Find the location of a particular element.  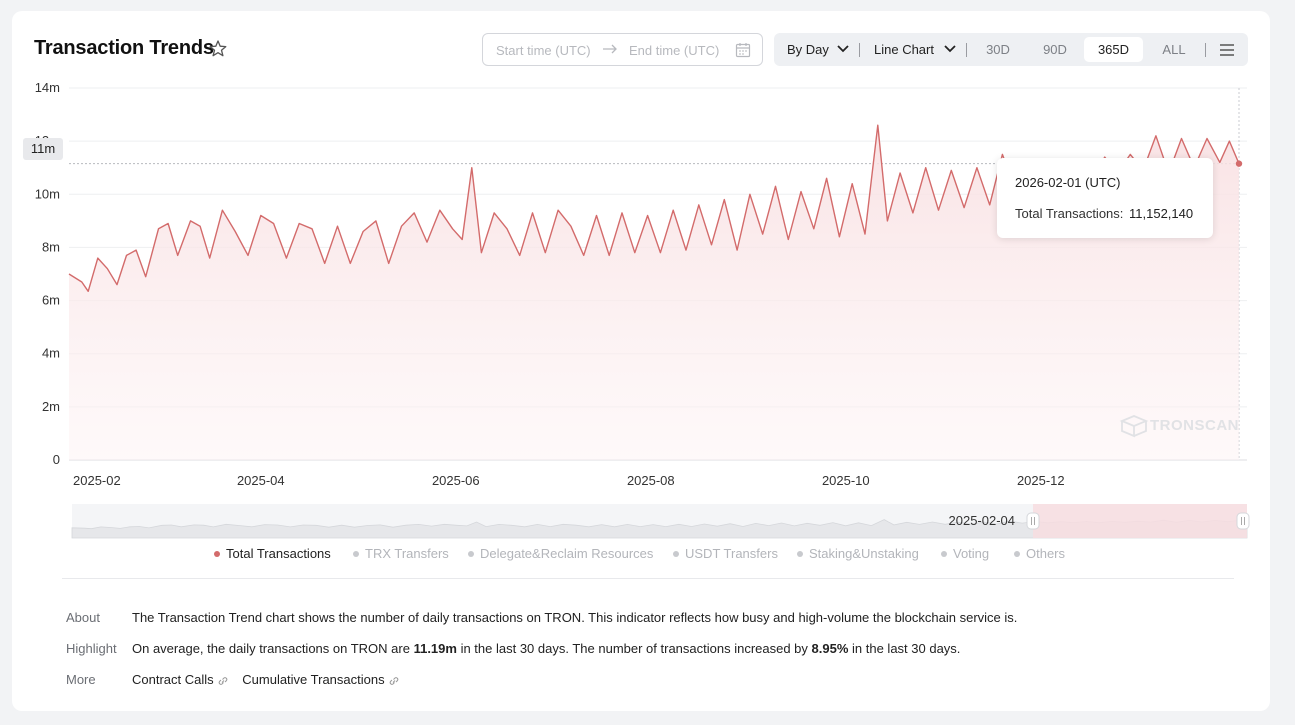

zoom-slider-selection is located at coordinates (1140, 521).